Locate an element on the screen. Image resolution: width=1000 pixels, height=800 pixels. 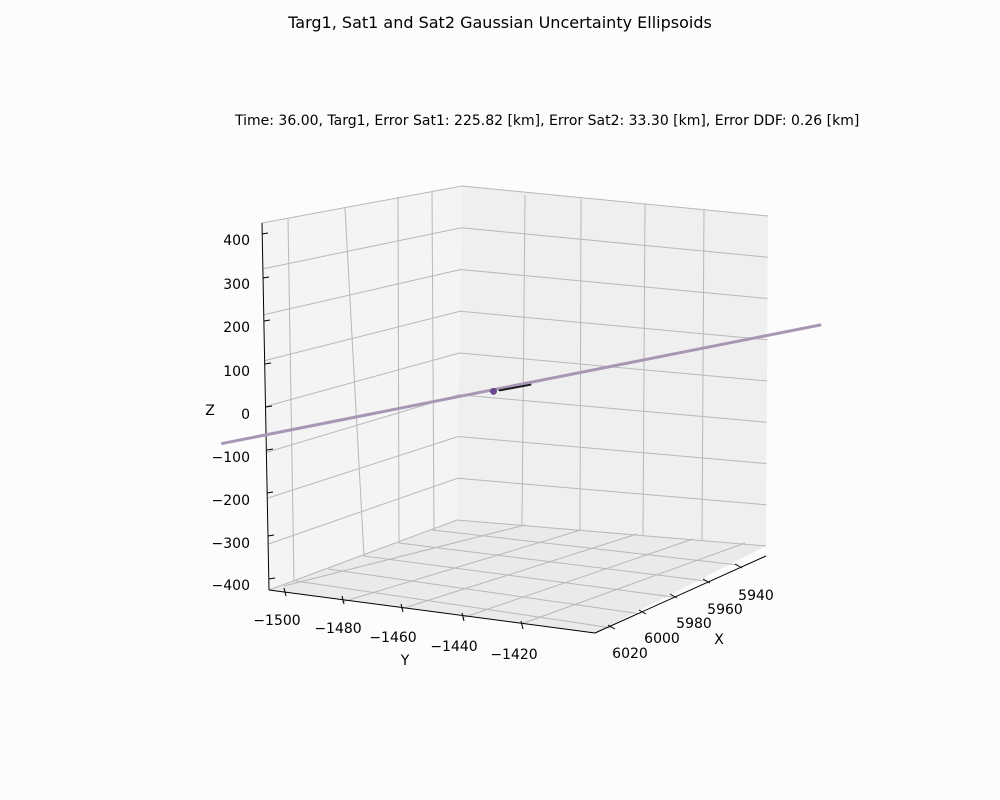
y-tick-label: −1420 is located at coordinates (513, 655).